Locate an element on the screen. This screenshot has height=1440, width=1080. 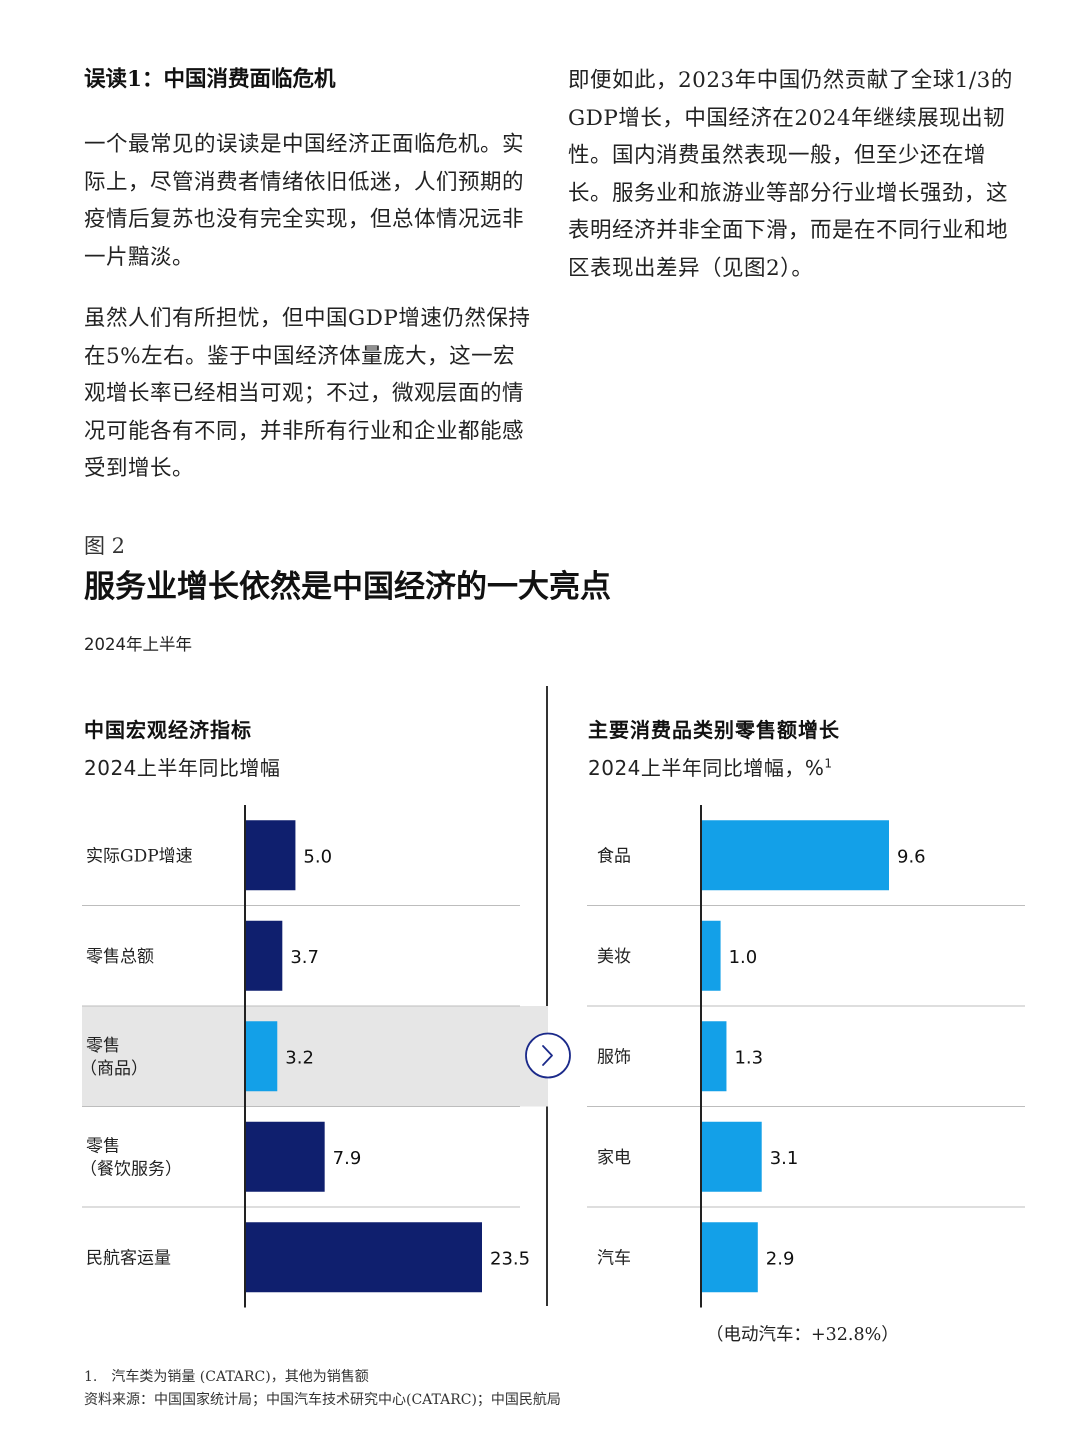
right-value-label: 2.9 is located at coordinates (780, 1258).